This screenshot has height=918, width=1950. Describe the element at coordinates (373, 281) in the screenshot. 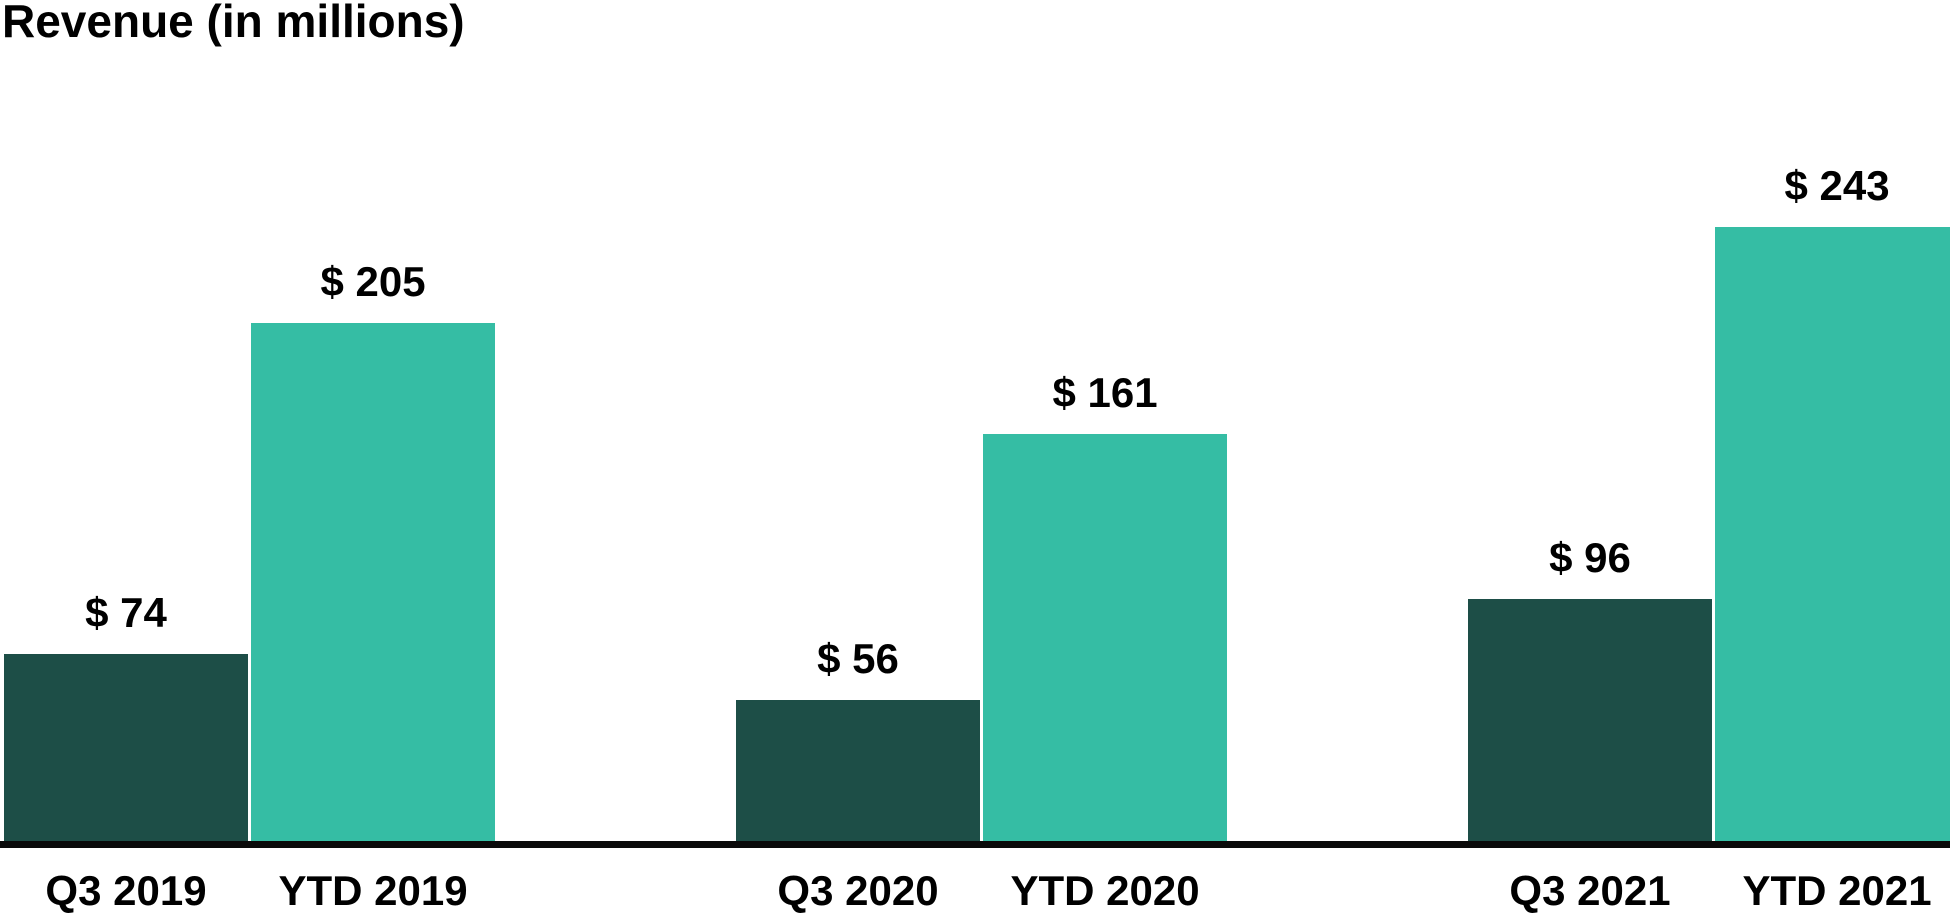

I see `bar-value-label-ytd-2019: $ 205` at that location.